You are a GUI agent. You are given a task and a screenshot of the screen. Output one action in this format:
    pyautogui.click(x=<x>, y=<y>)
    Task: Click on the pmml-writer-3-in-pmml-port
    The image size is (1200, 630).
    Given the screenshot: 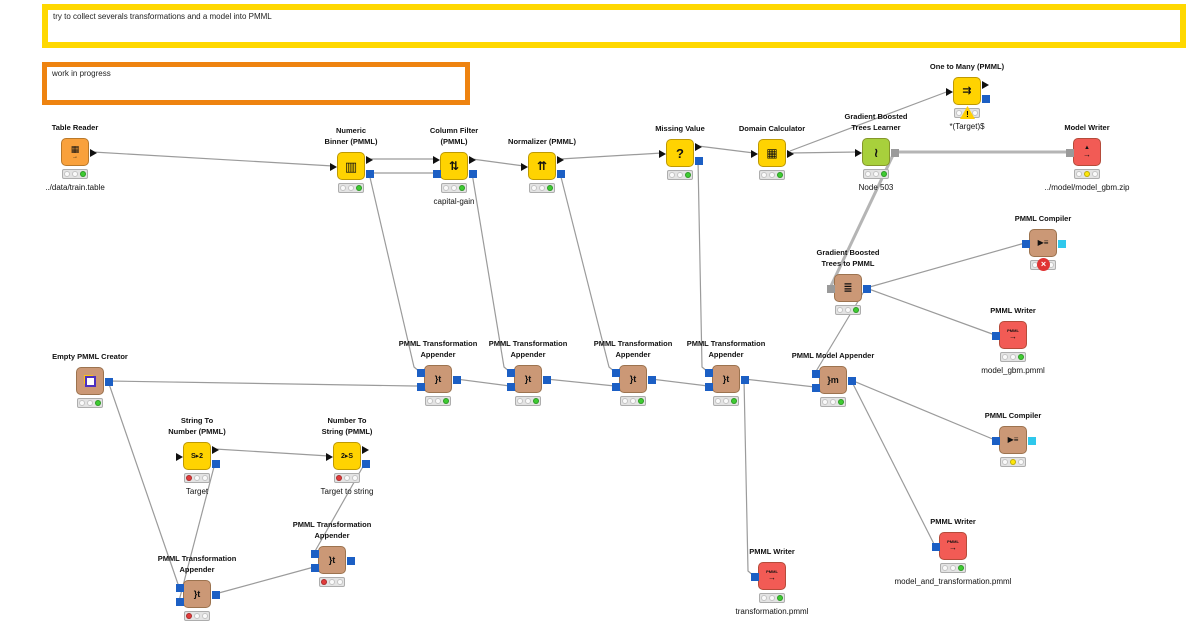 What is the action you would take?
    pyautogui.click(x=936, y=547)
    